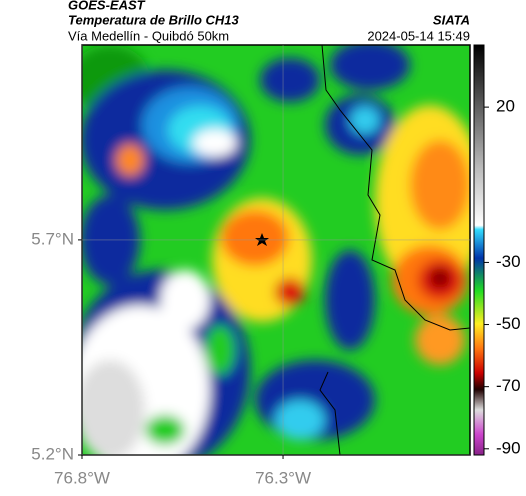  What do you see at coordinates (148, 35) in the screenshot?
I see `region: Vía Medellín - Quibdó 50km` at bounding box center [148, 35].